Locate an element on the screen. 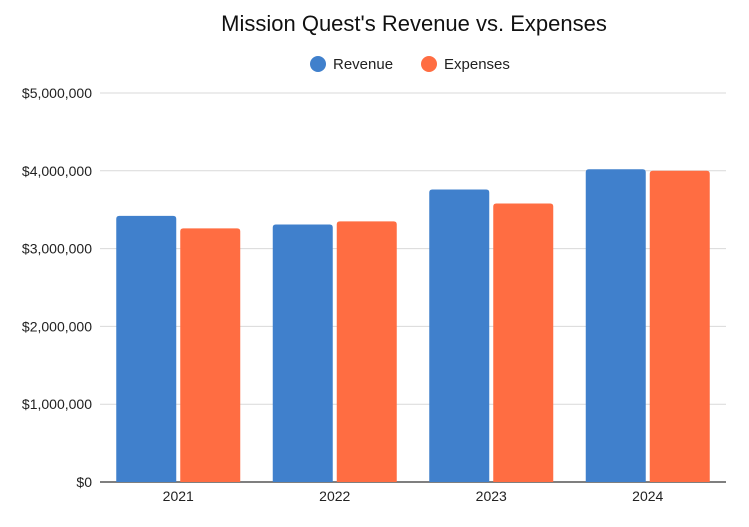  bar-revenue-2023 is located at coordinates (459, 336).